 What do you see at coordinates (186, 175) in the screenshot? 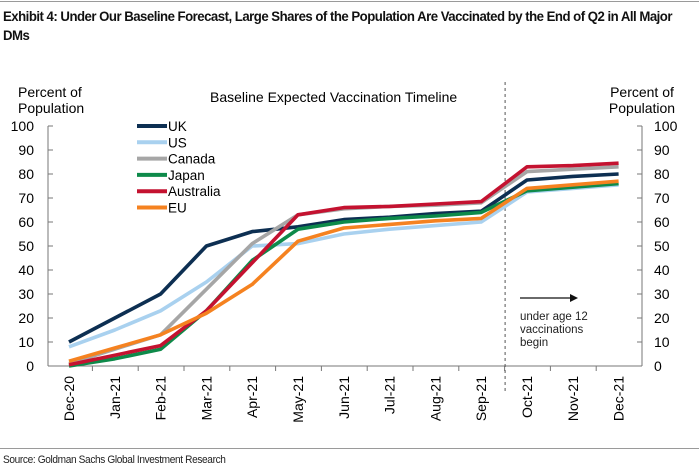
I see `legend-label-japan: Japan` at bounding box center [186, 175].